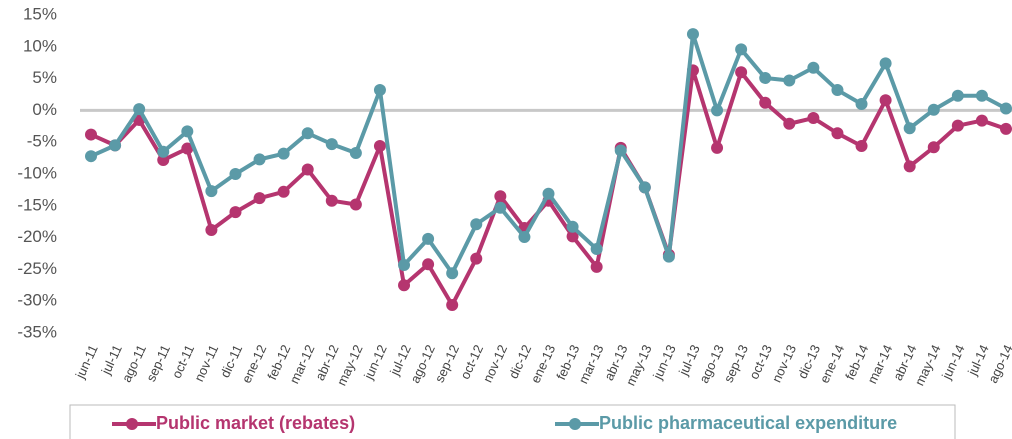 This screenshot has width=1012, height=439. Describe the element at coordinates (748, 423) in the screenshot. I see `legend-label: Public pharmaceutical expenditure` at that location.